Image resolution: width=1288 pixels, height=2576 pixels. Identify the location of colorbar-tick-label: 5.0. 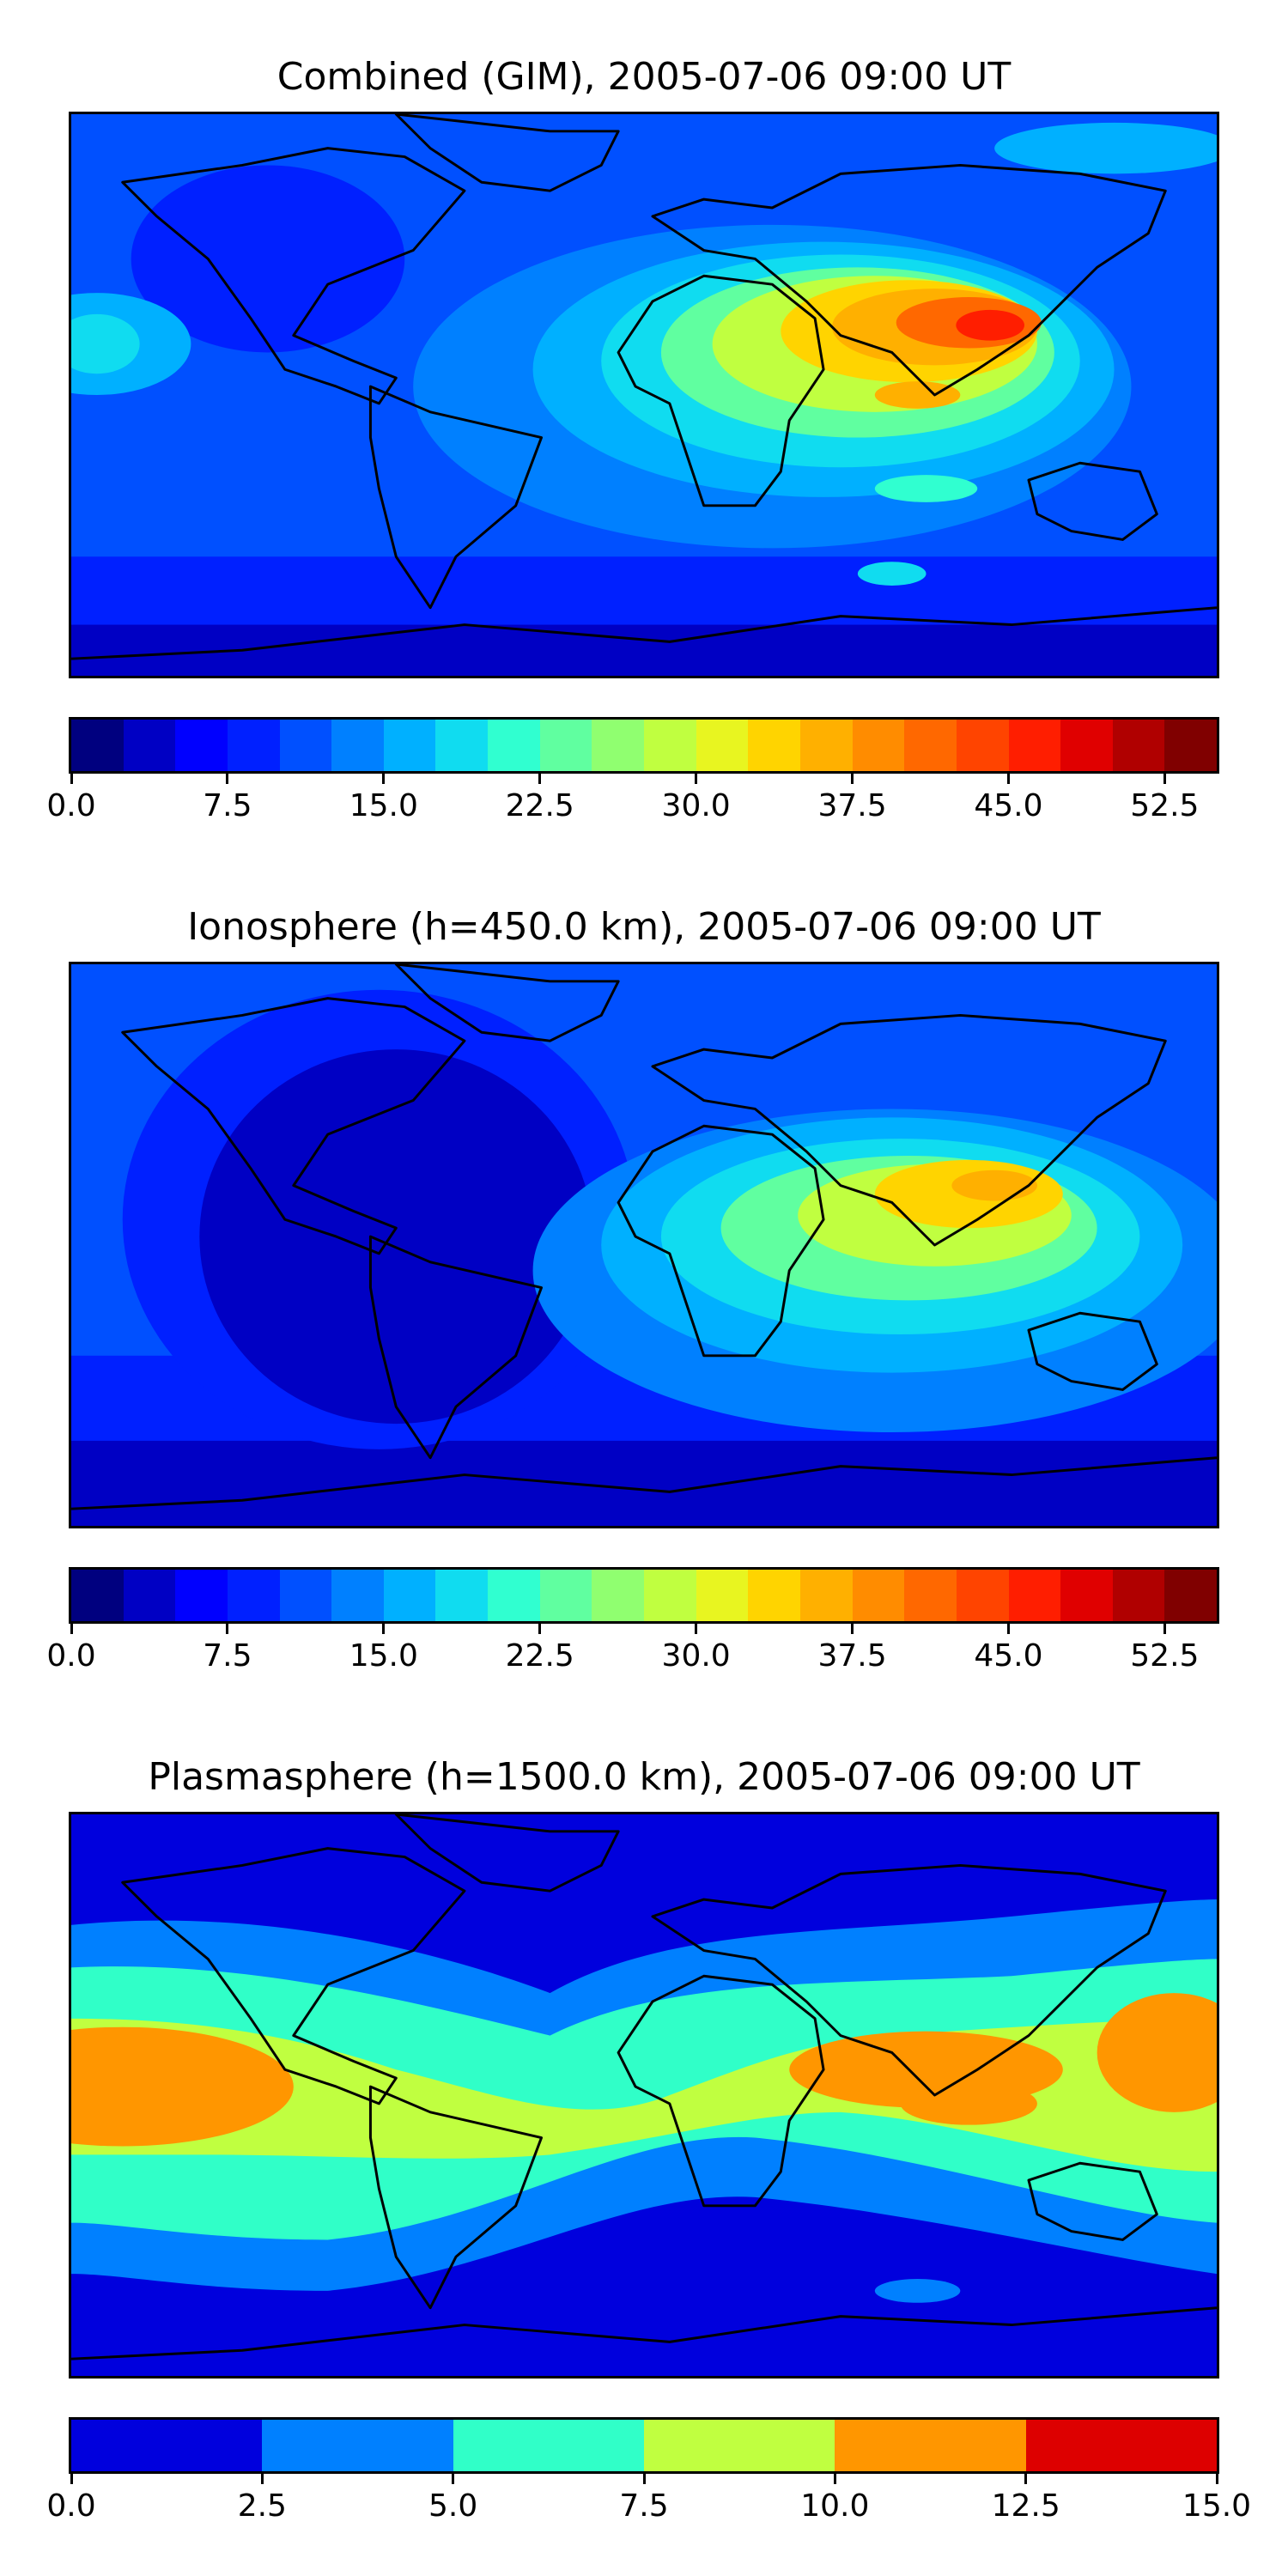
(453, 2506).